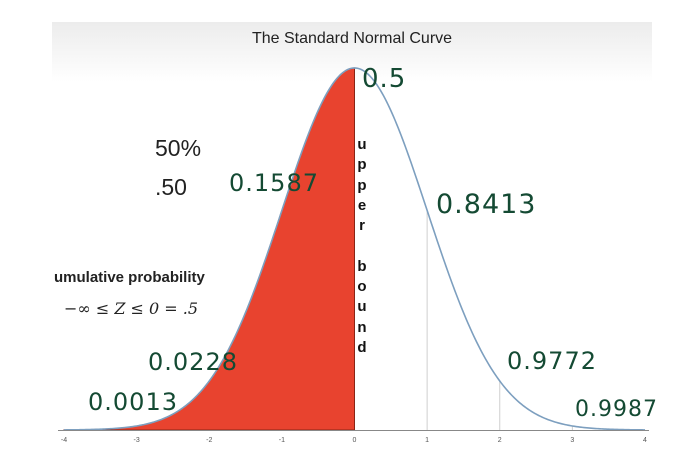 Image resolution: width=681 pixels, height=466 pixels. I want to click on x-tick-label-4: 0, so click(355, 440).